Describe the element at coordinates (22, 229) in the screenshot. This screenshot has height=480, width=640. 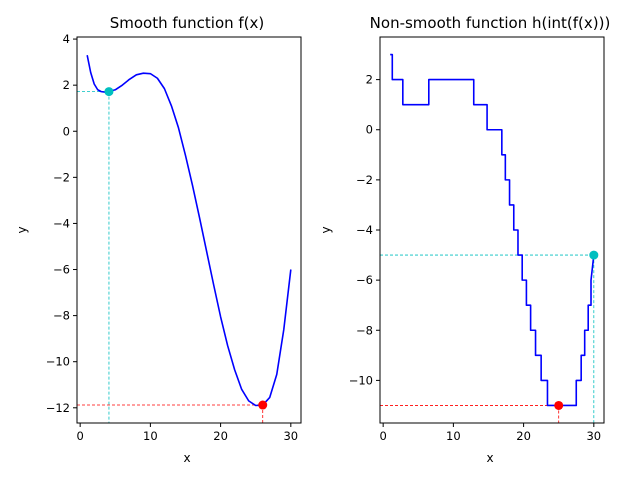
I see `left-chart-ylabel: y` at that location.